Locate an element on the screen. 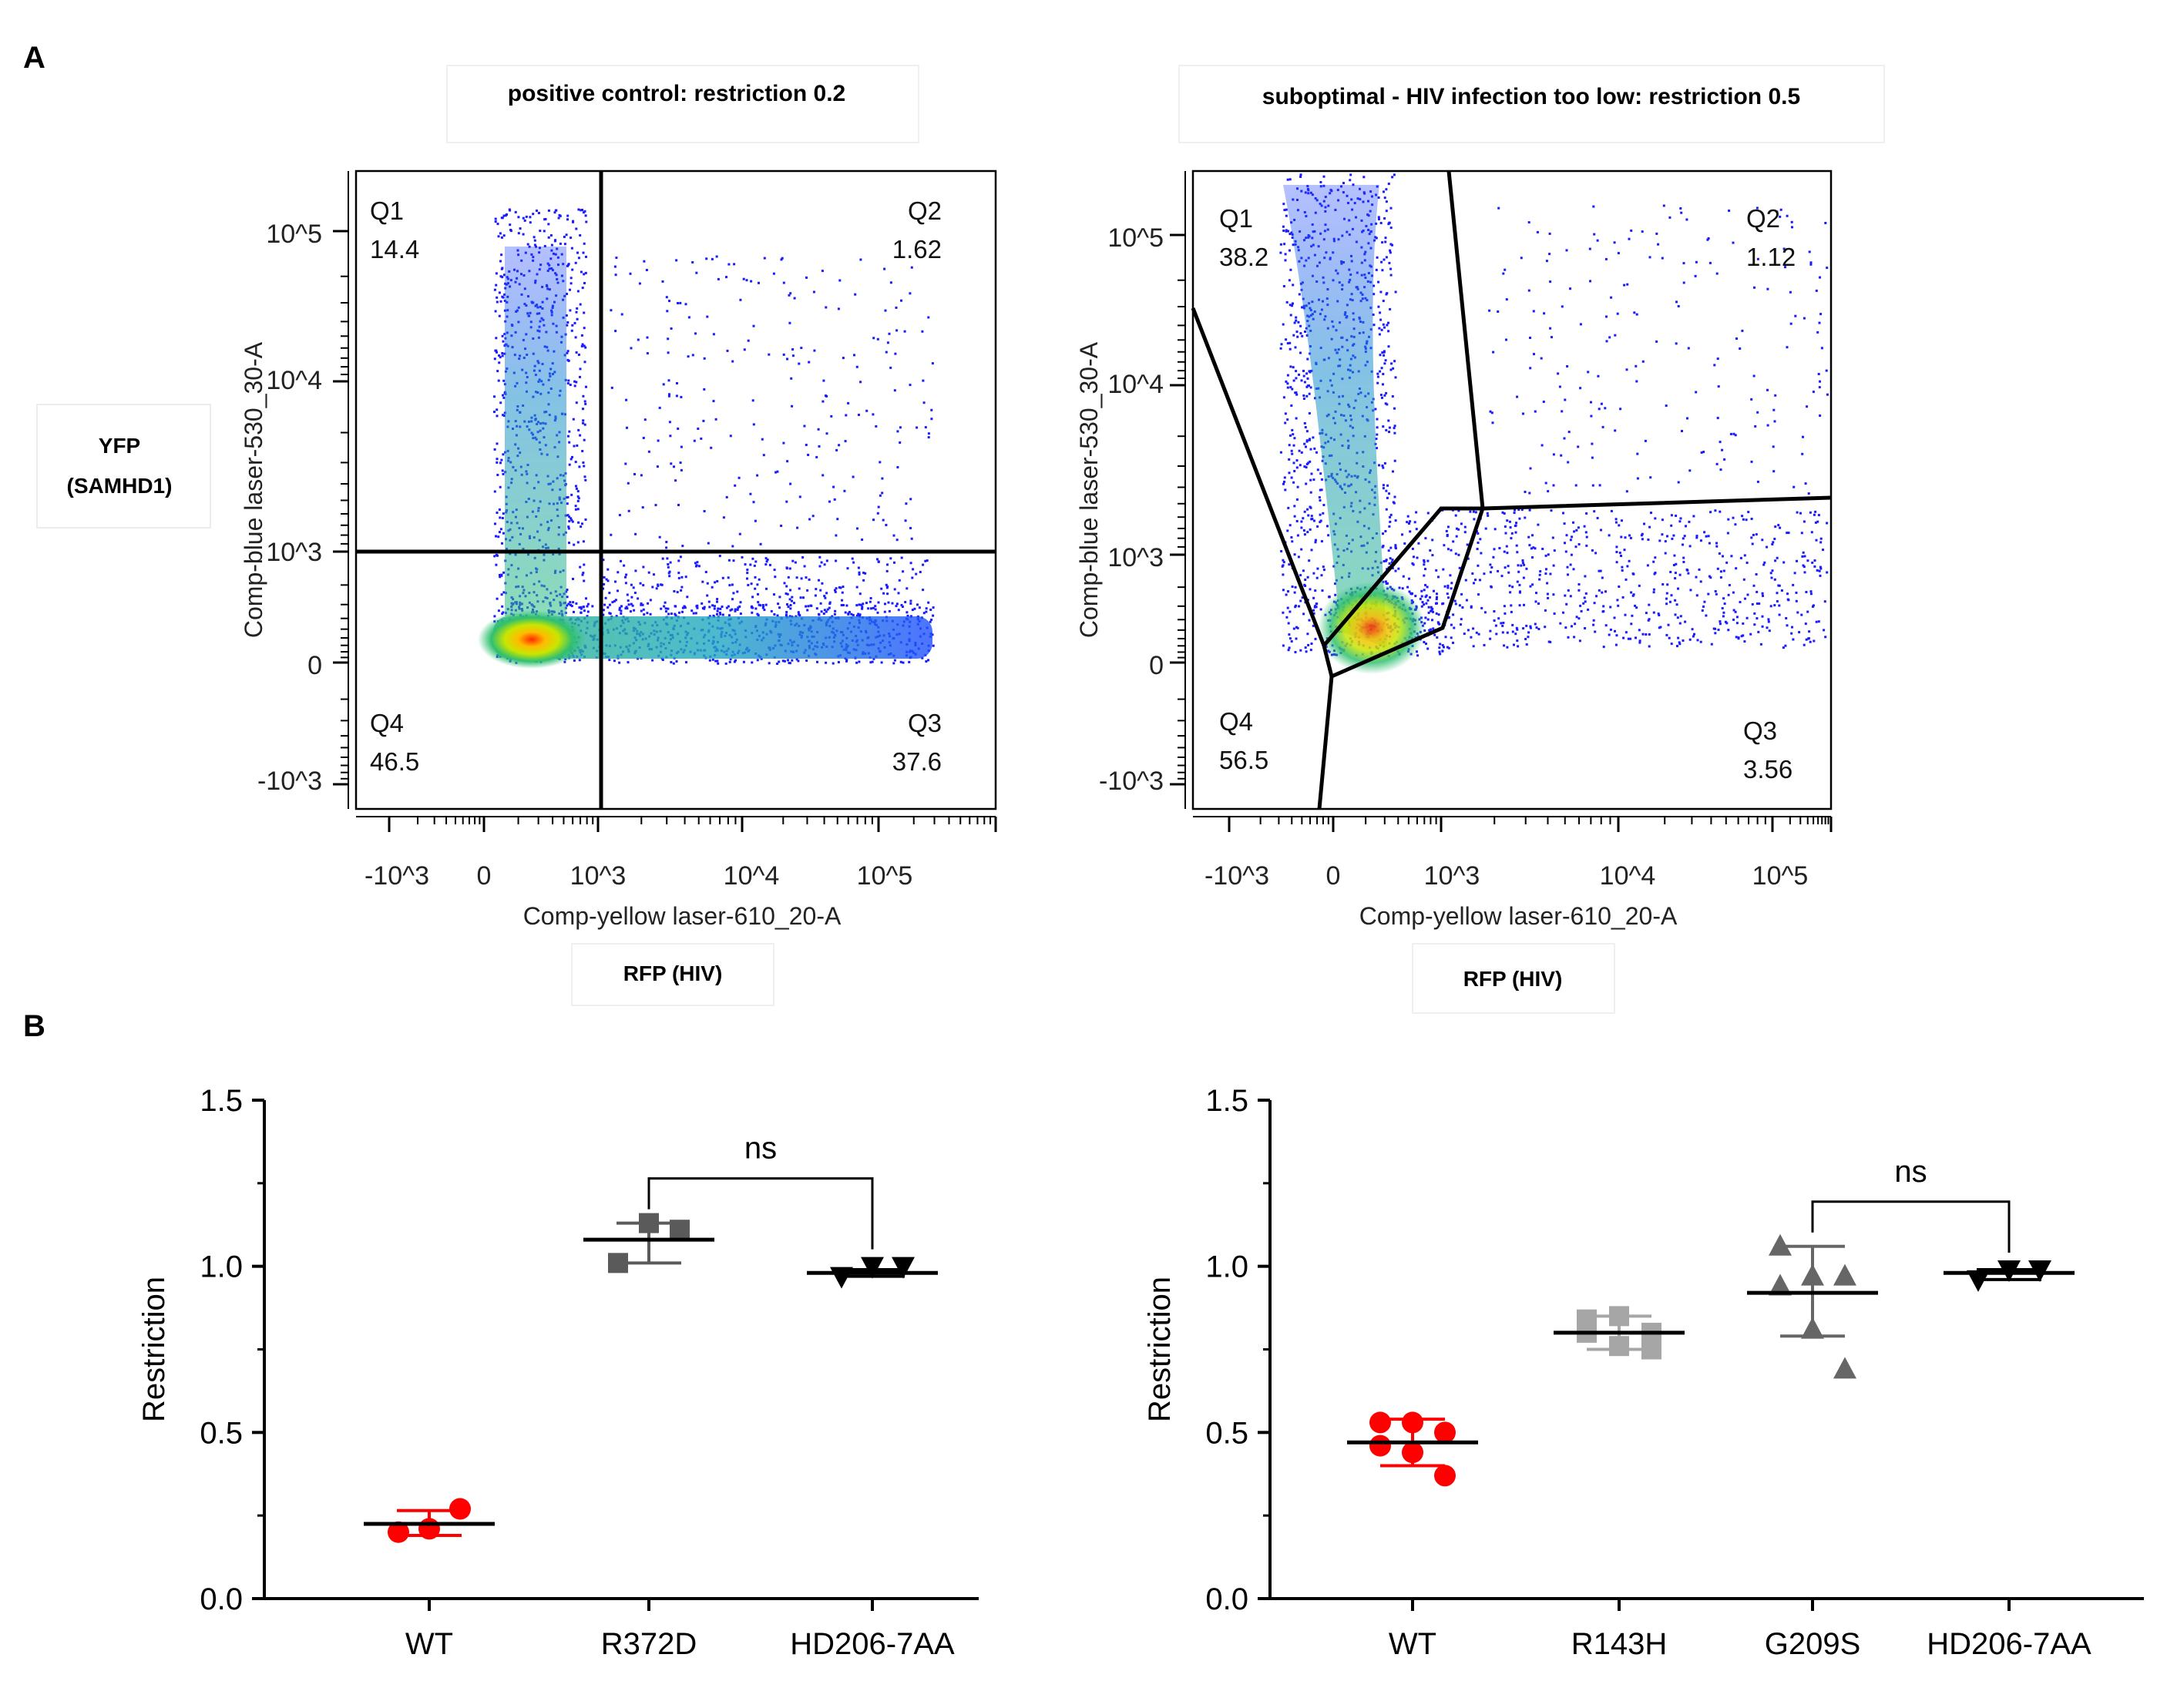 Image resolution: width=2157 pixels, height=1708 pixels. flow-xtick-2-3: 10^4 is located at coordinates (1628, 876).